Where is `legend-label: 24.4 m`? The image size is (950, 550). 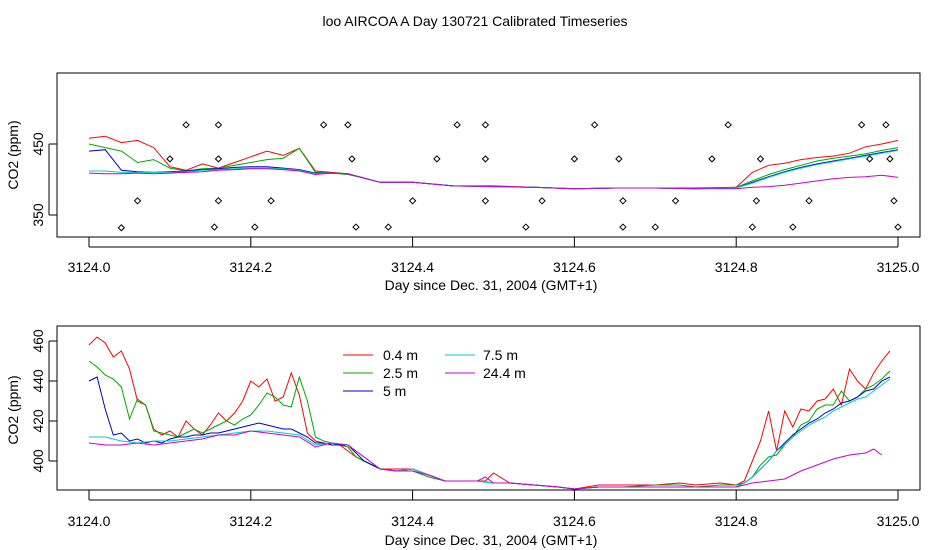 legend-label: 24.4 m is located at coordinates (504, 373).